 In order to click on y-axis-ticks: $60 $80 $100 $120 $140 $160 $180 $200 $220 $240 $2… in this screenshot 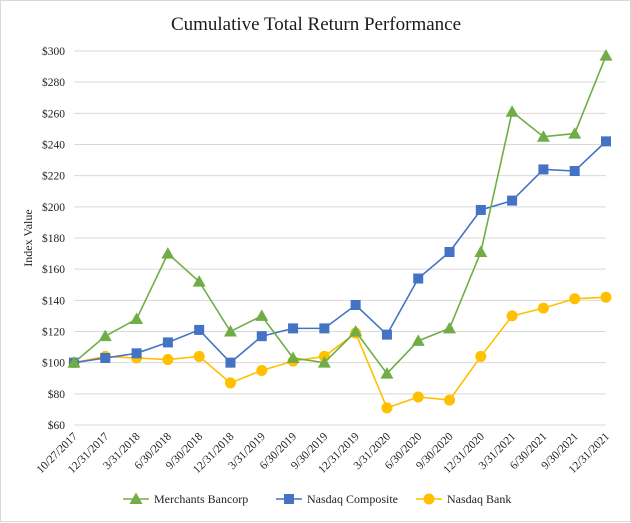, I will do `click(53, 238)`.